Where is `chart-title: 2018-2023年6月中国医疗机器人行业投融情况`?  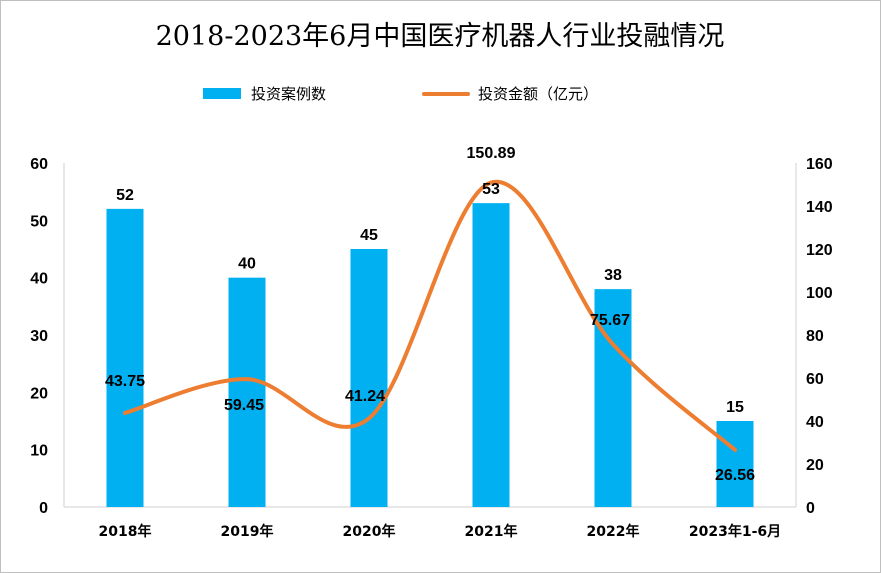
chart-title: 2018-2023年6月中国医疗机器人行业投融情况 is located at coordinates (440, 36).